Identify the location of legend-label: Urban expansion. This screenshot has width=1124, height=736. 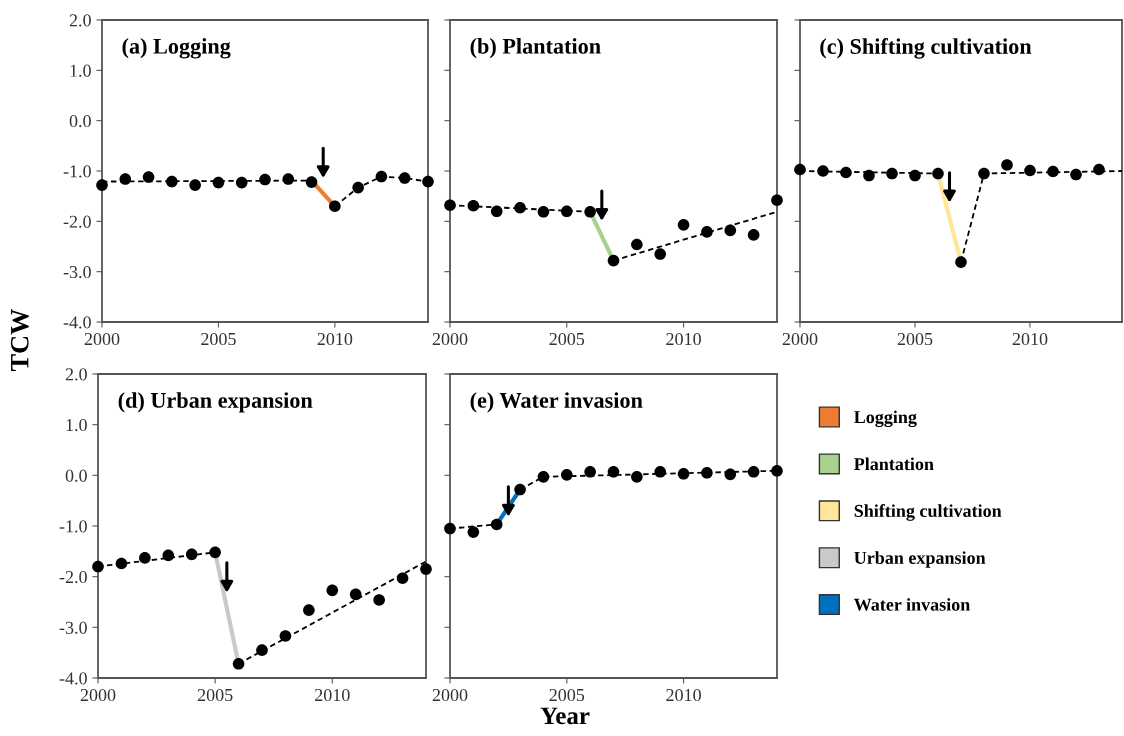
(920, 559).